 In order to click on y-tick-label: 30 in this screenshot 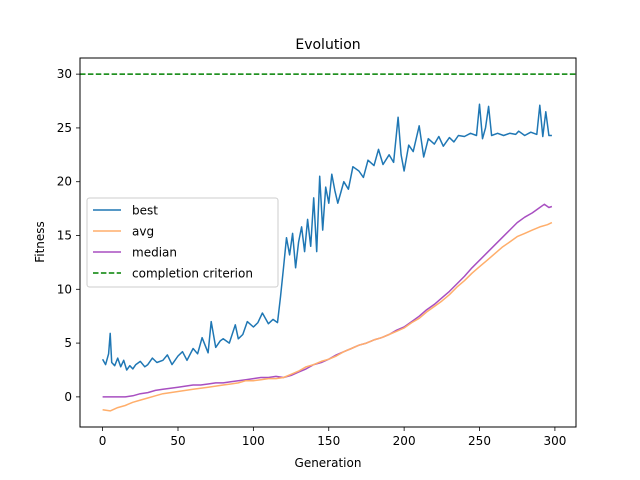, I will do `click(64, 74)`.